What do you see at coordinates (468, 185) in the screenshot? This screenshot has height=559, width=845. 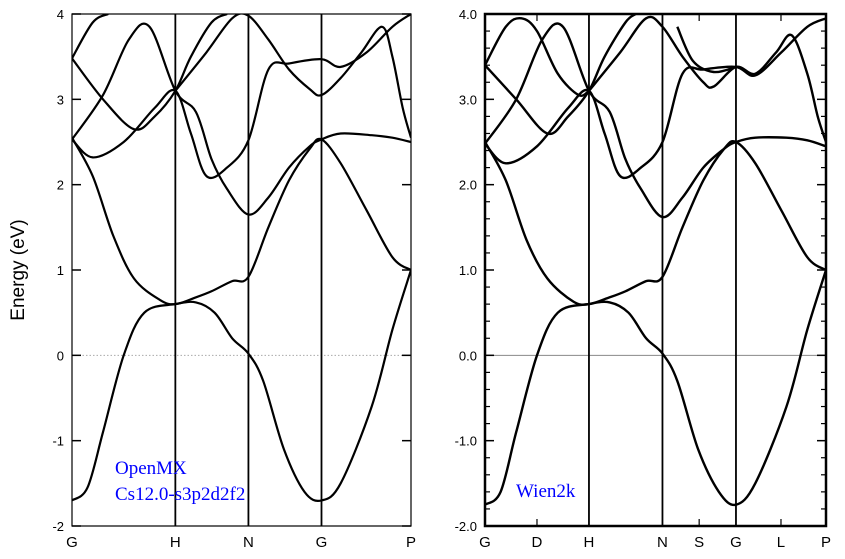 I see `y-tick-label: 2.0` at bounding box center [468, 185].